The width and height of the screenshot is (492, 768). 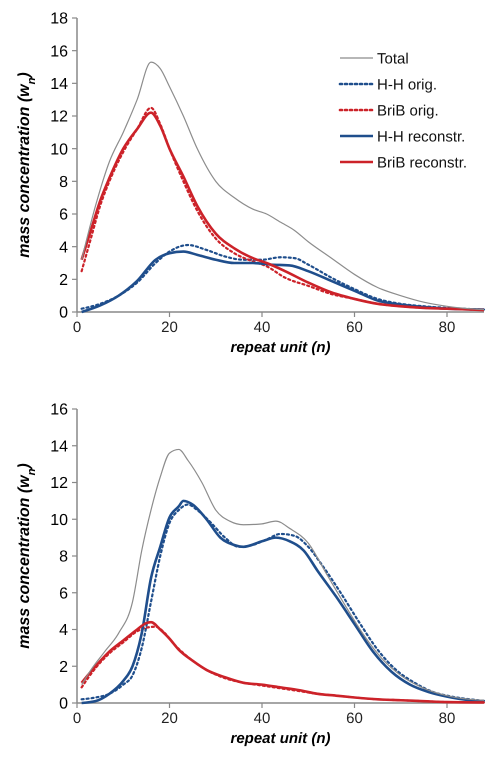 What do you see at coordinates (393, 59) in the screenshot?
I see `legend-label: Total` at bounding box center [393, 59].